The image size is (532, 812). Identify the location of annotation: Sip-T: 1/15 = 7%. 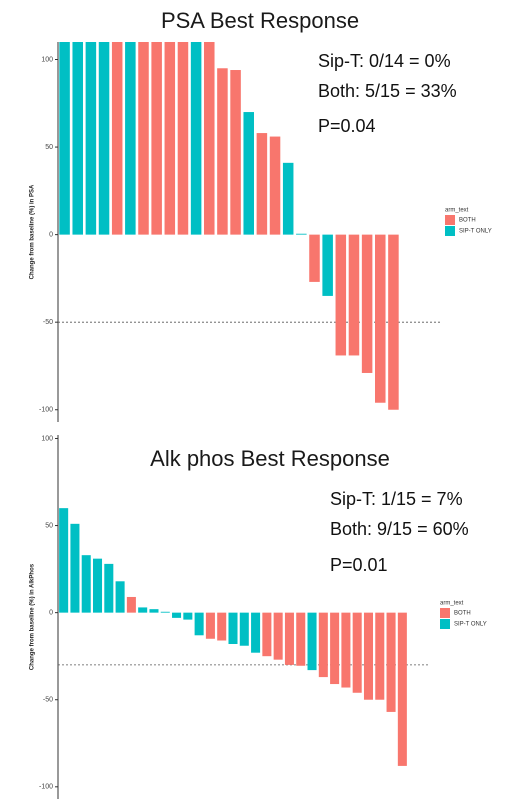
(396, 499).